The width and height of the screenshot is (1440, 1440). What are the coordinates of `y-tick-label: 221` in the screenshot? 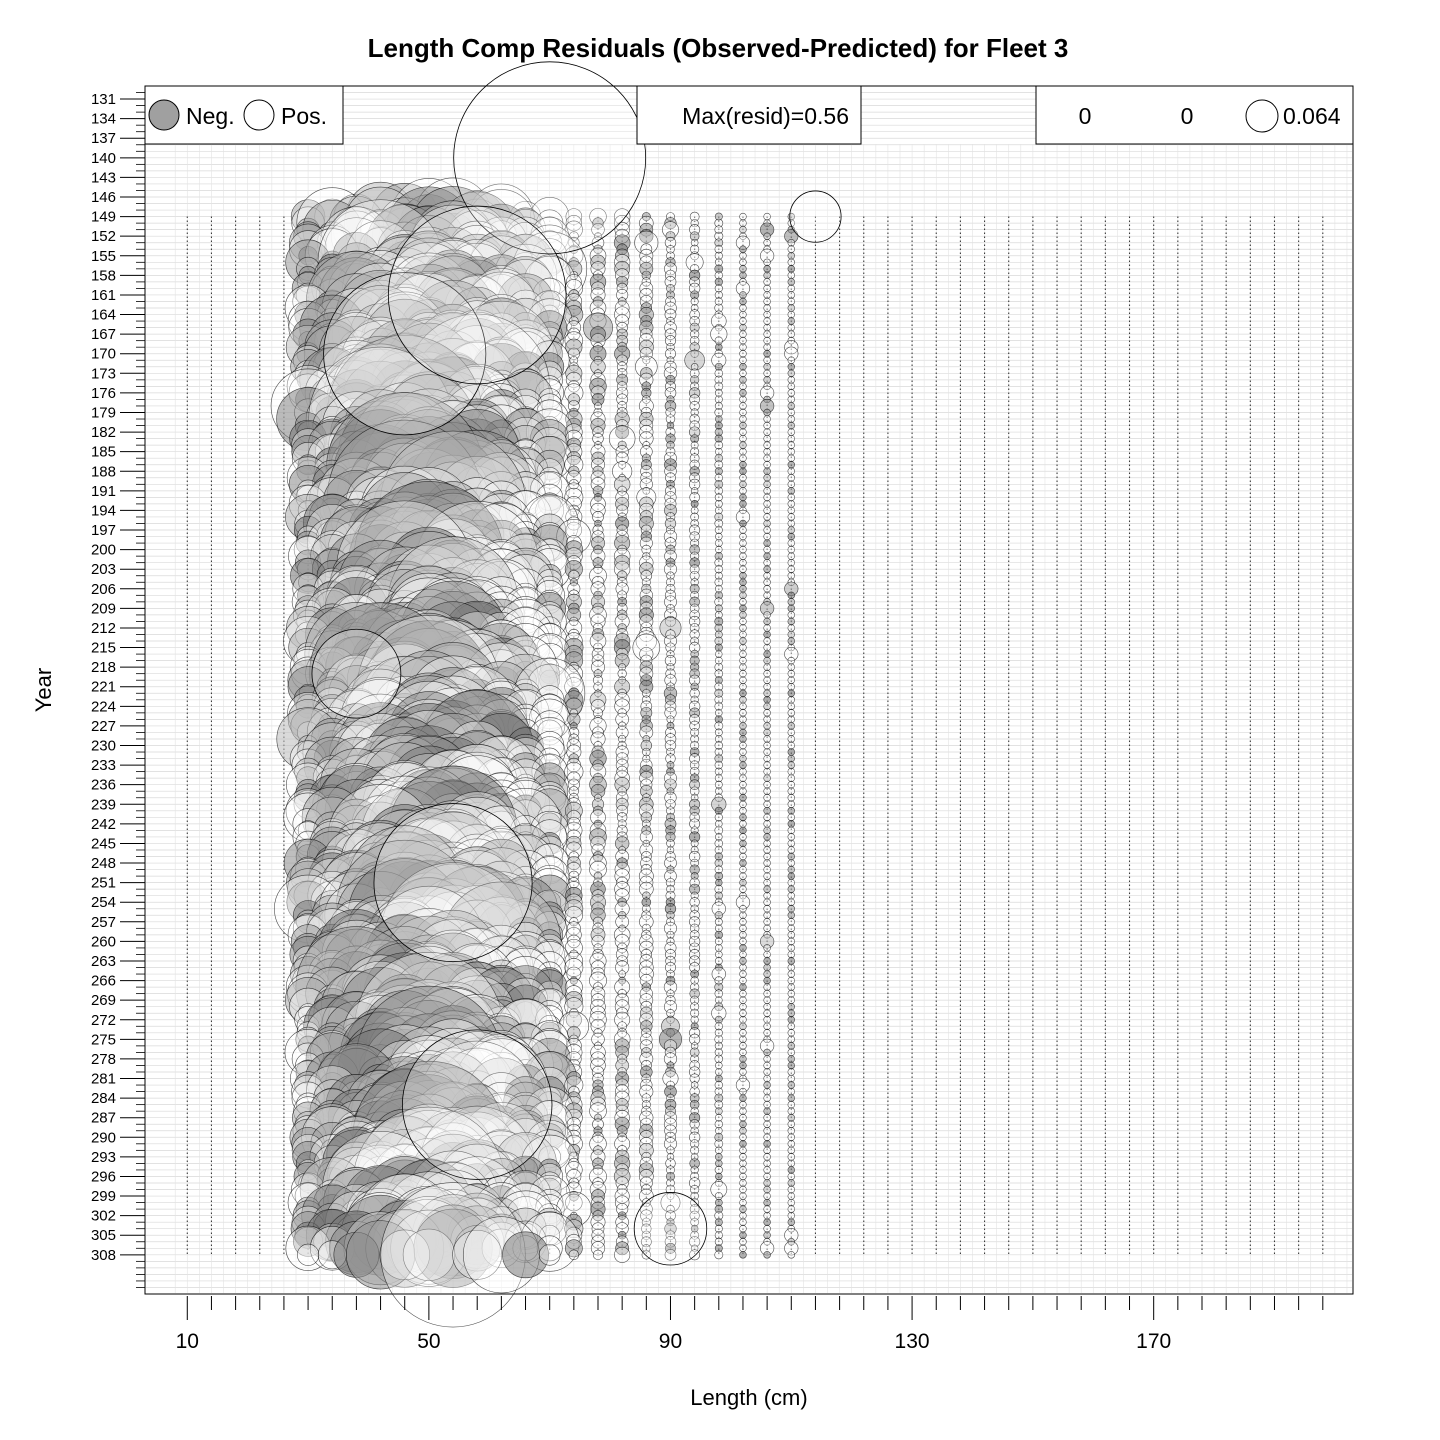 It's located at (103, 687).